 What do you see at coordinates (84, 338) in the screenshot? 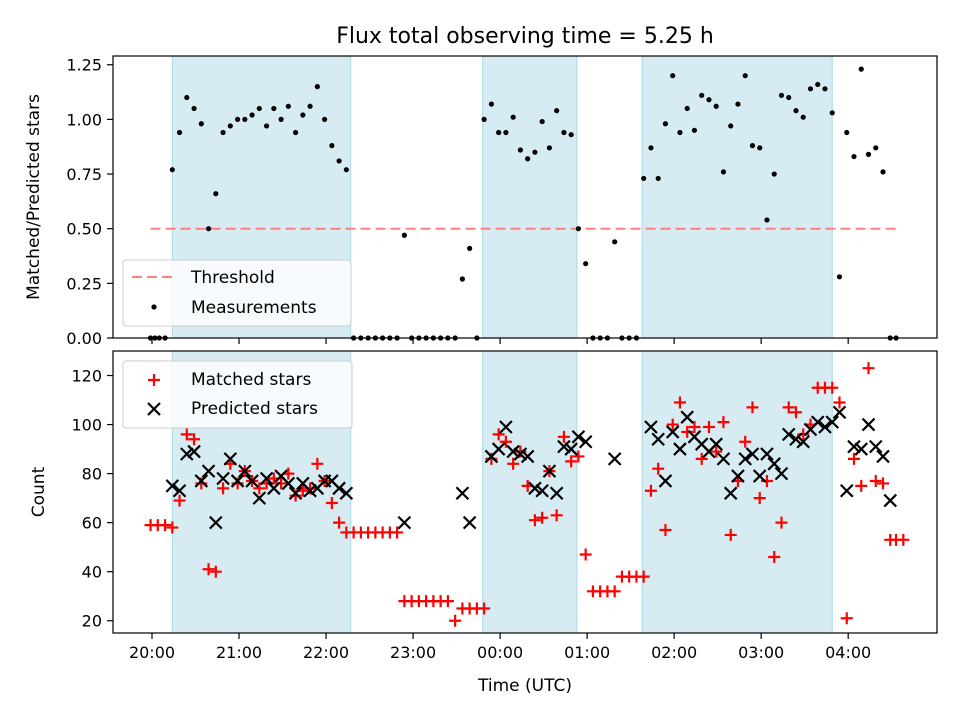
I see `top-y-tick-label: 0.00` at bounding box center [84, 338].